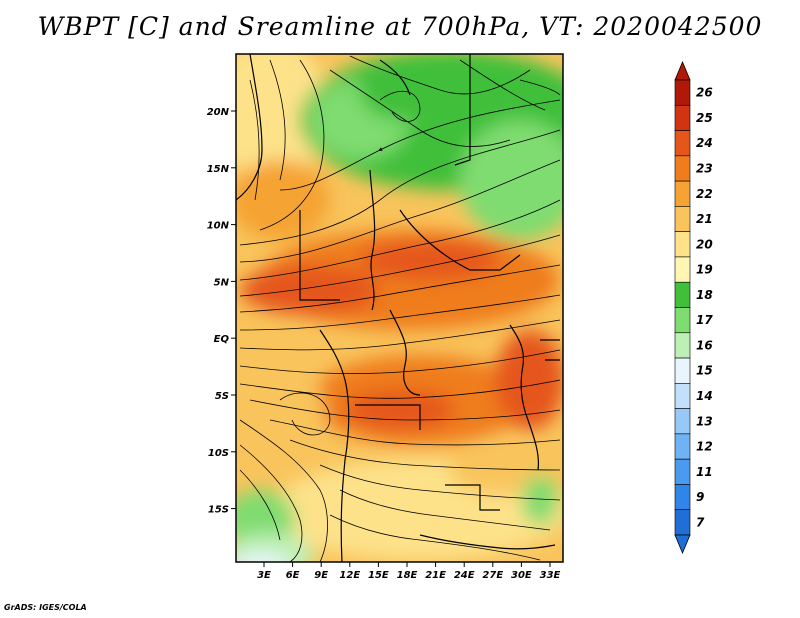 This screenshot has width=800, height=618. Describe the element at coordinates (682, 70) in the screenshot. I see `colorbar-top-arrow` at that location.